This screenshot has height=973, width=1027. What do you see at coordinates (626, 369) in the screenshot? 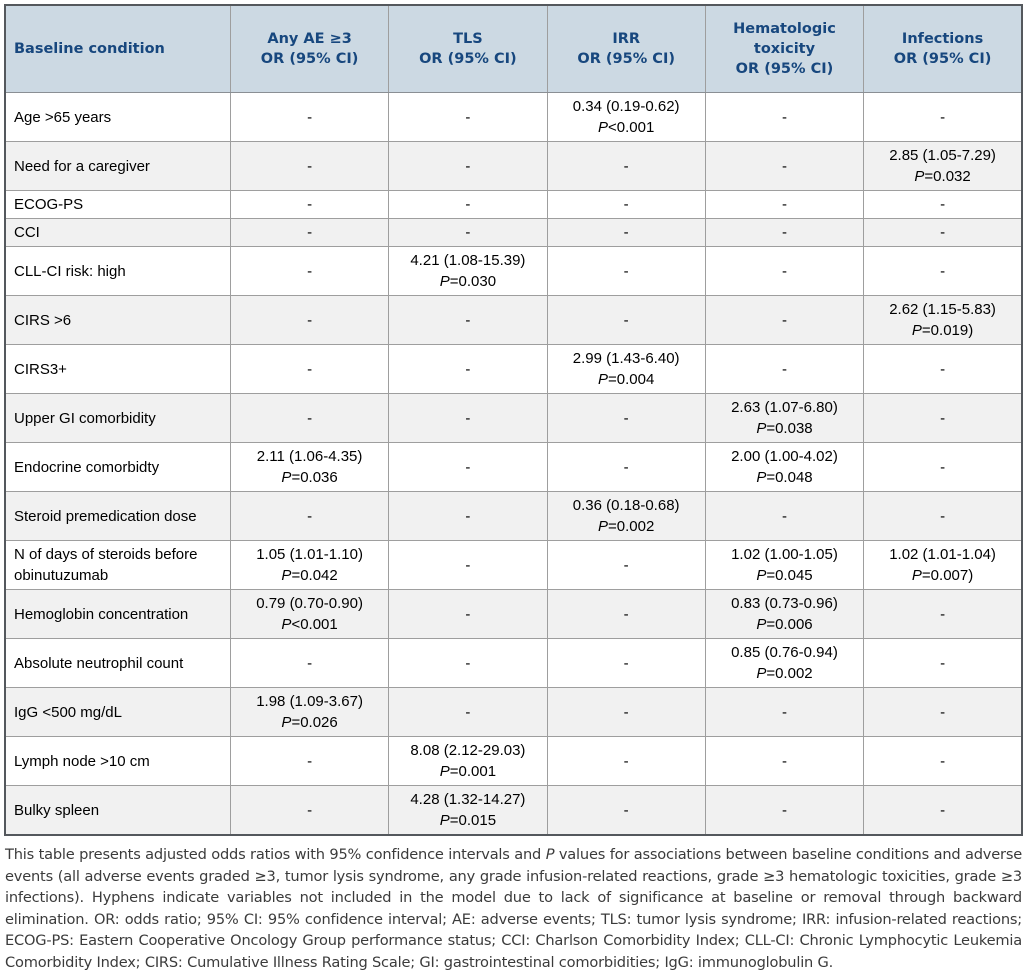
I see `value-cell: 2.99 (1.43-6.40) P=0.004` at bounding box center [626, 369].